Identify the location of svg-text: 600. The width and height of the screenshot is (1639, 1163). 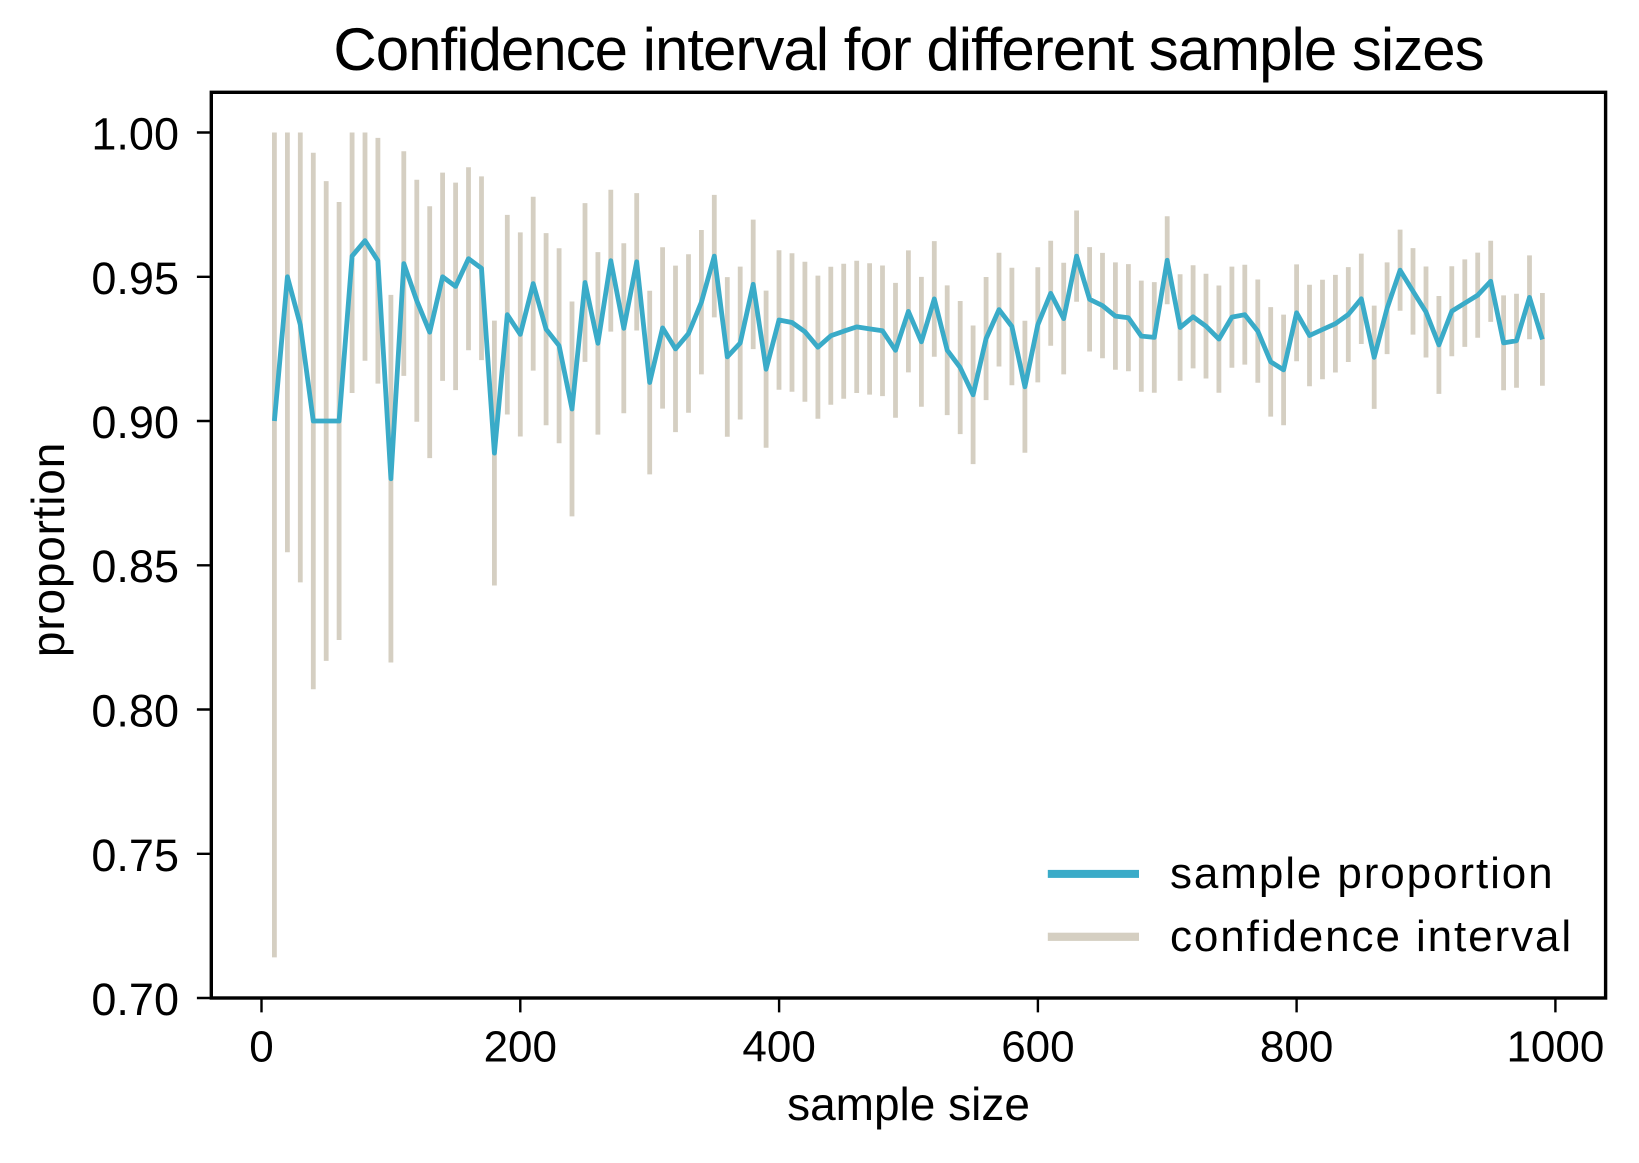
(1037, 1047).